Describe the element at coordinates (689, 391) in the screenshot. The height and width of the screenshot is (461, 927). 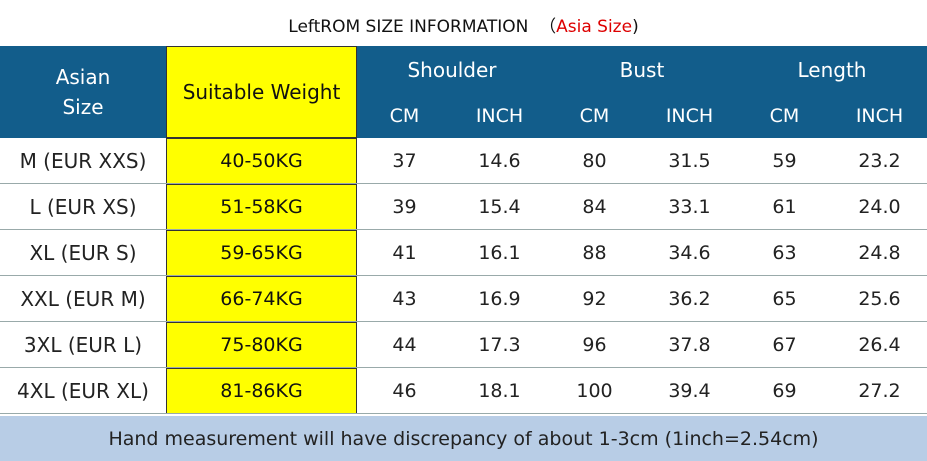
I see `measure-cell: 39.4` at that location.